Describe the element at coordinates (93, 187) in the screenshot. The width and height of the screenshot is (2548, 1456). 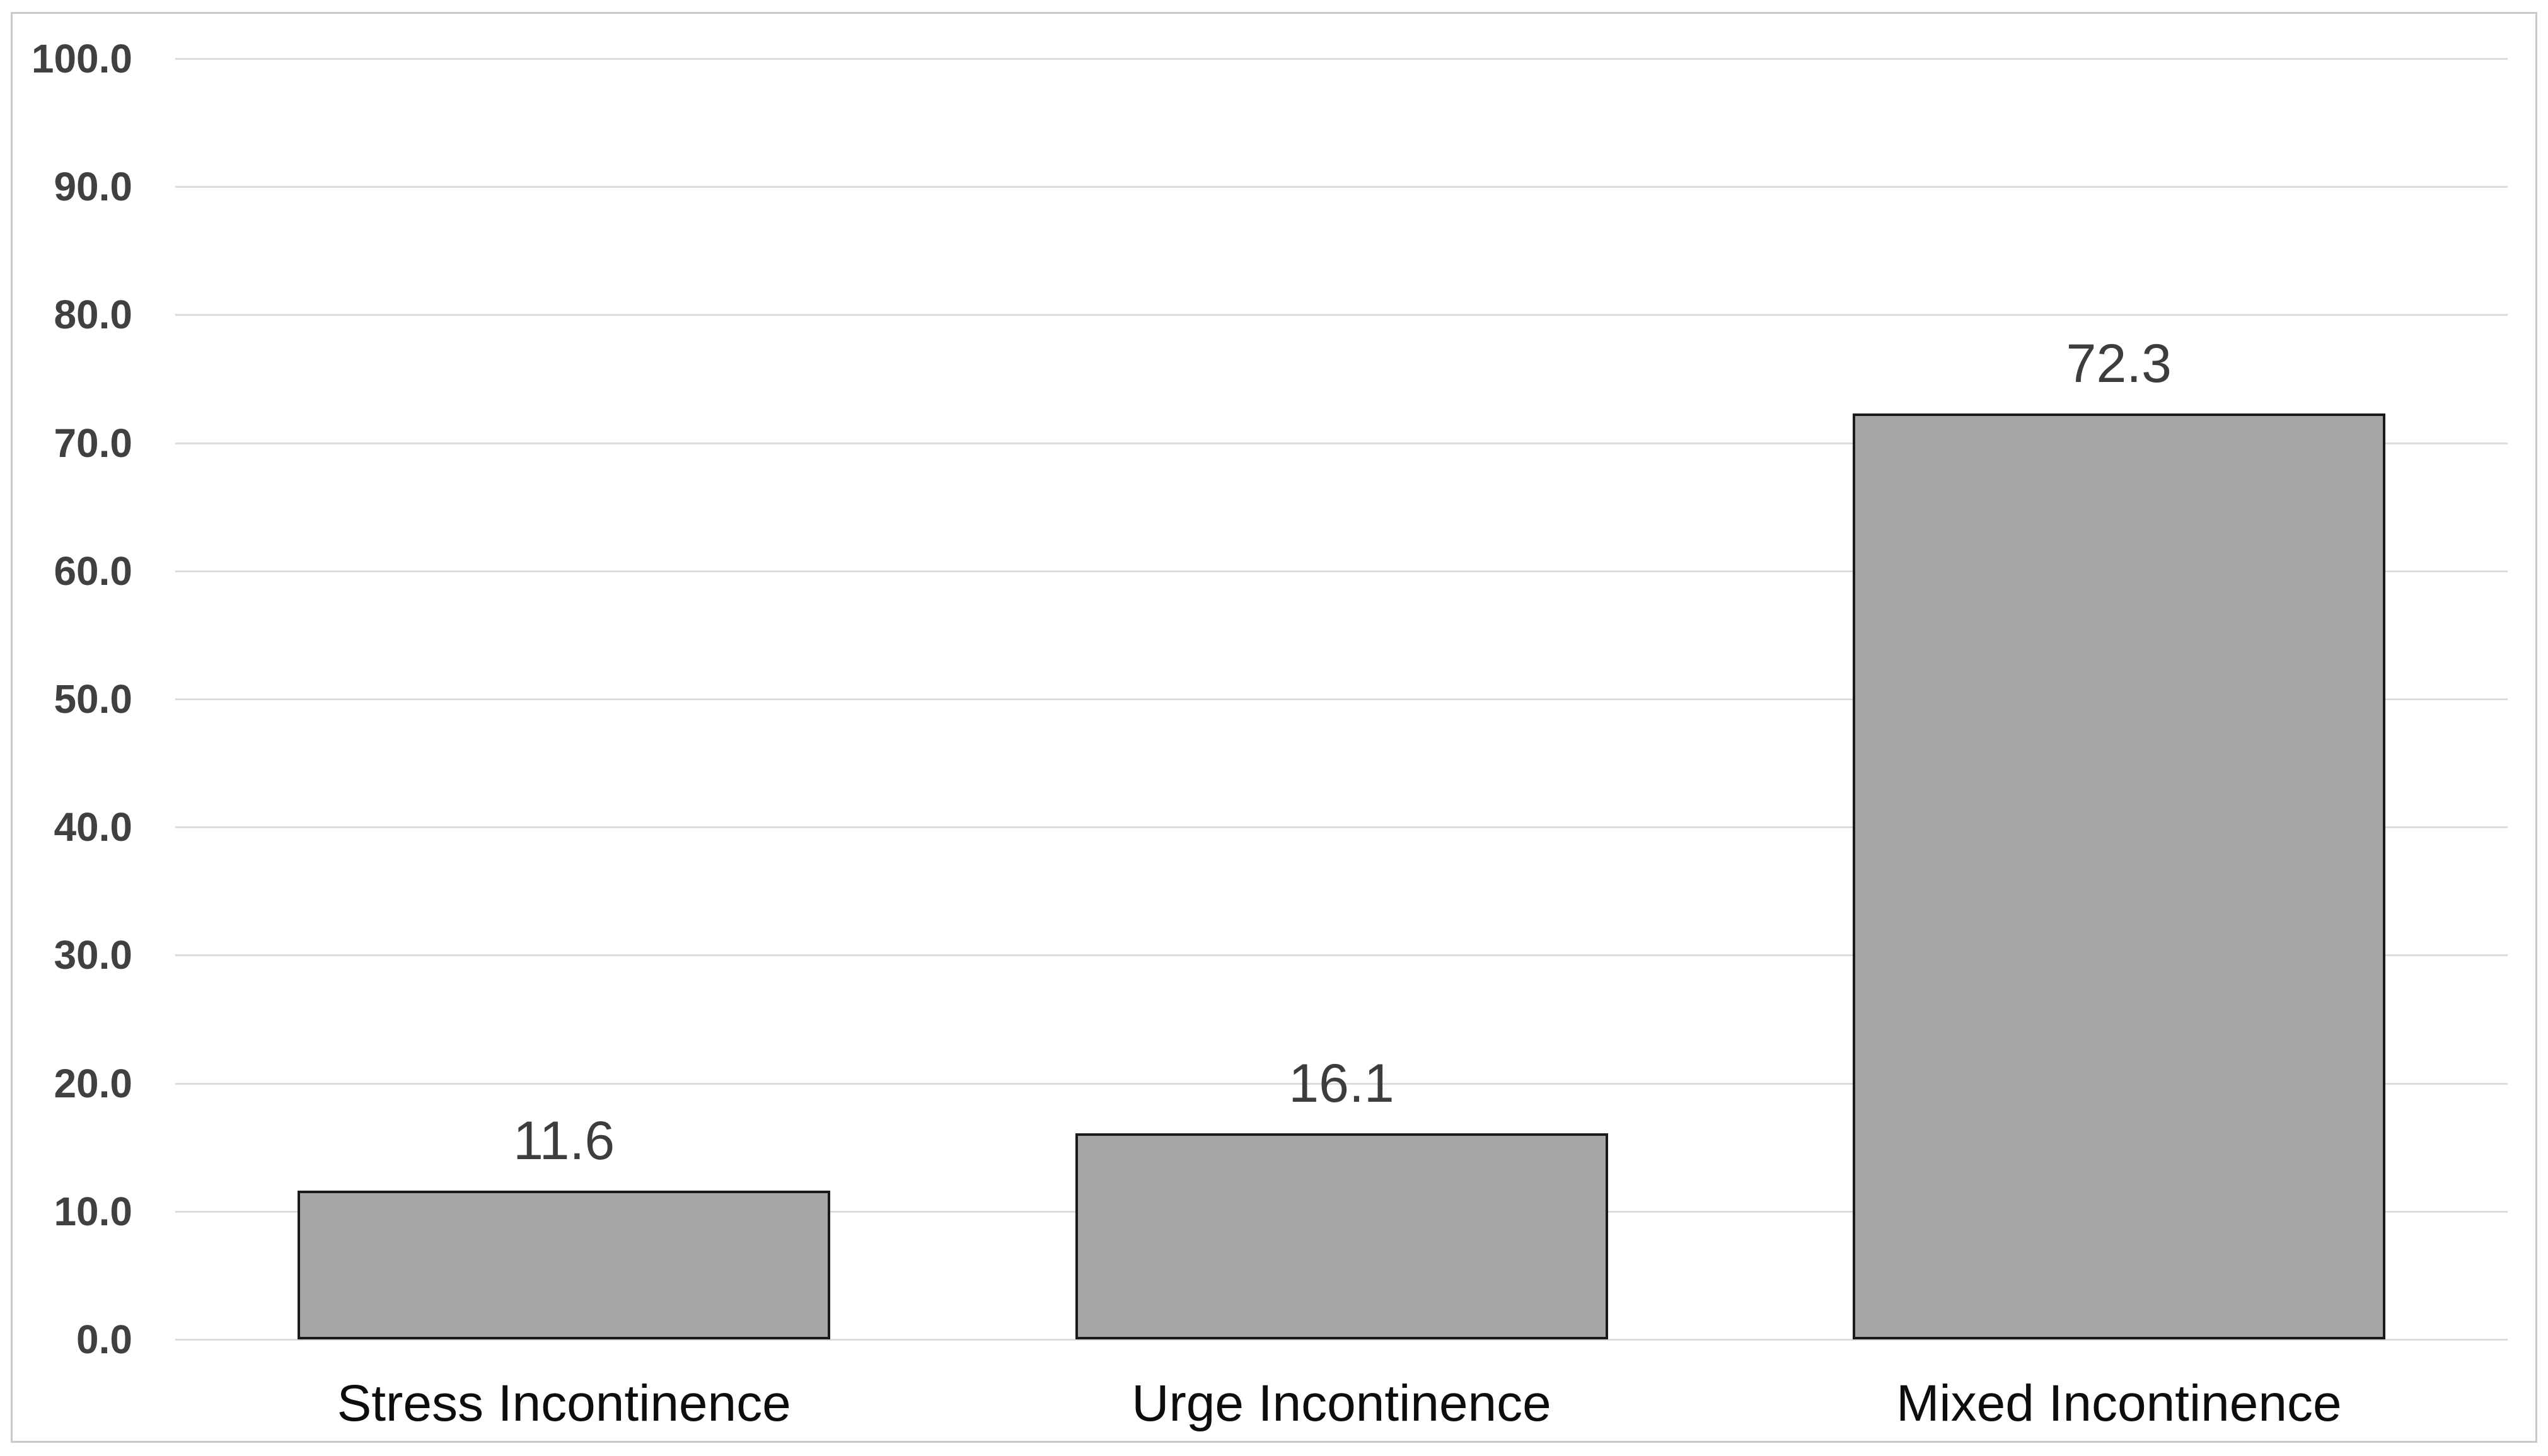
I see `y-axis-tick-label: 90.0` at that location.